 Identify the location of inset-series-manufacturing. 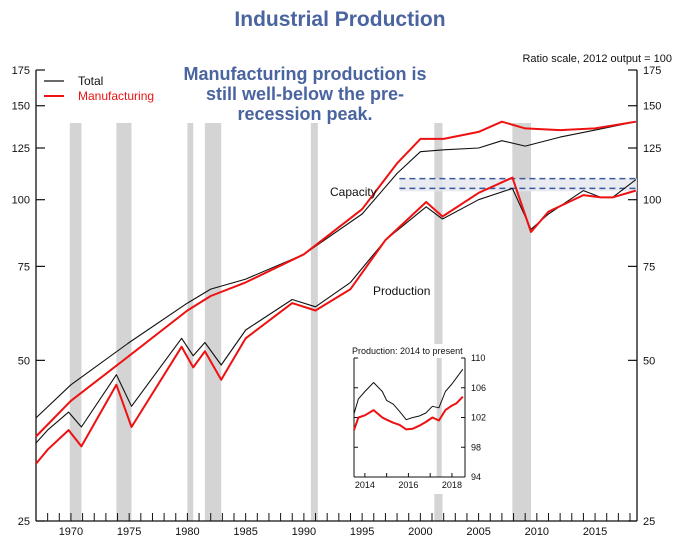
(408, 413).